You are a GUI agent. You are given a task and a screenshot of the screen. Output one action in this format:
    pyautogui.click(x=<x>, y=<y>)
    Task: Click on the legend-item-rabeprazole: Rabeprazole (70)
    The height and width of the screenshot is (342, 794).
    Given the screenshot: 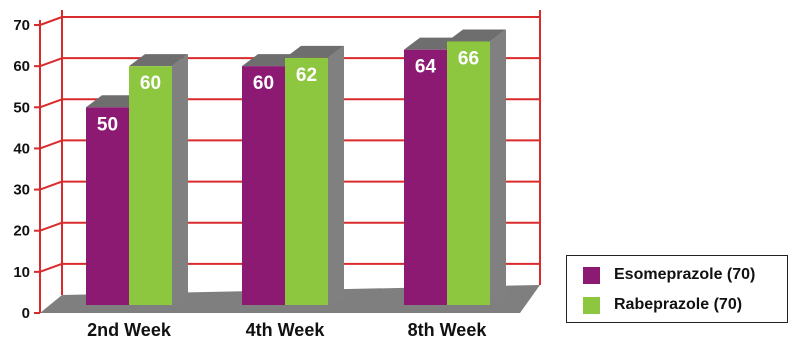 What is the action you would take?
    pyautogui.click(x=662, y=305)
    